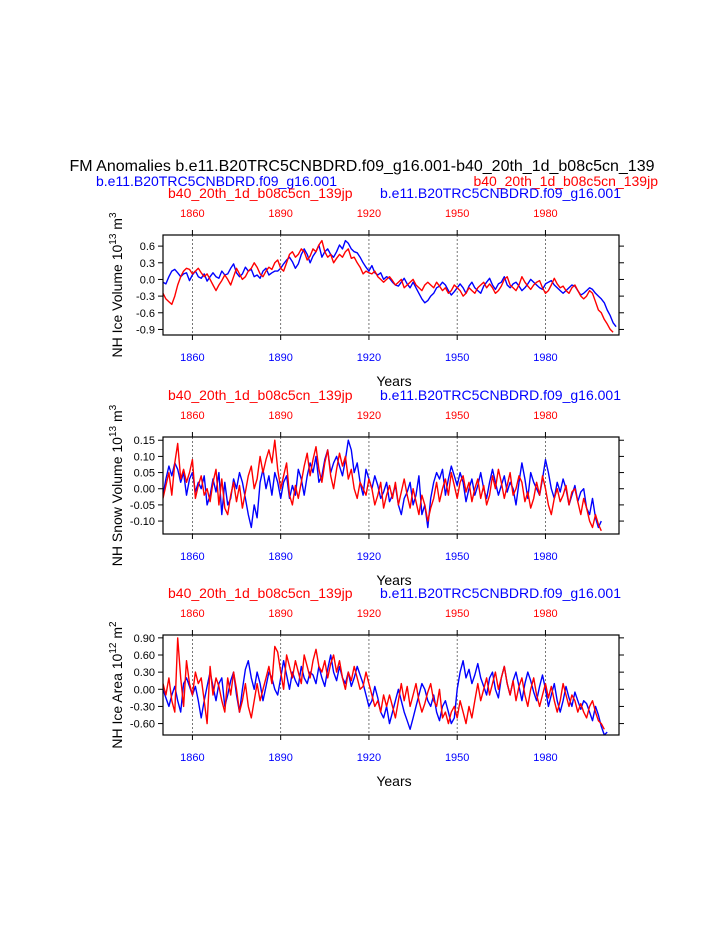 The height and width of the screenshot is (935, 723). Describe the element at coordinates (142, 725) in the screenshot. I see `y-tick-label: -0.60` at that location.